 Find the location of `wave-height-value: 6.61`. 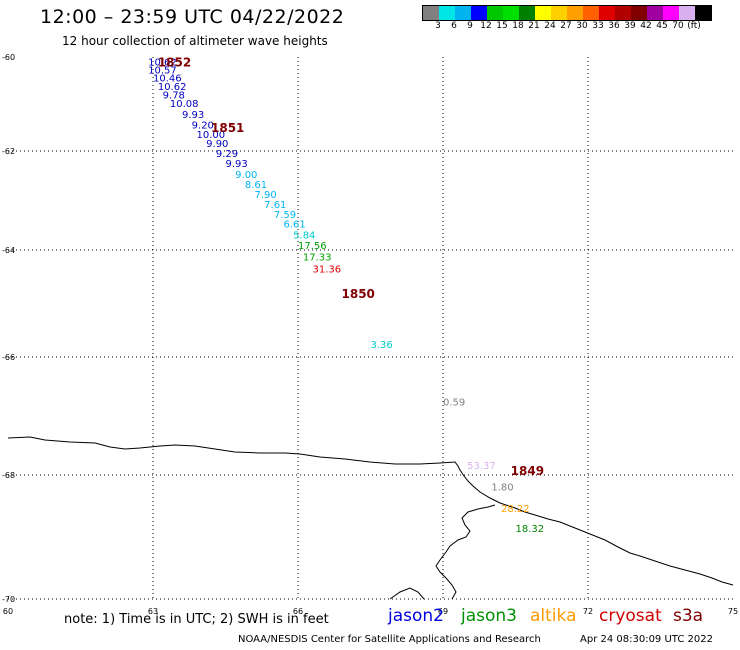

wave-height-value: 6.61 is located at coordinates (295, 225).